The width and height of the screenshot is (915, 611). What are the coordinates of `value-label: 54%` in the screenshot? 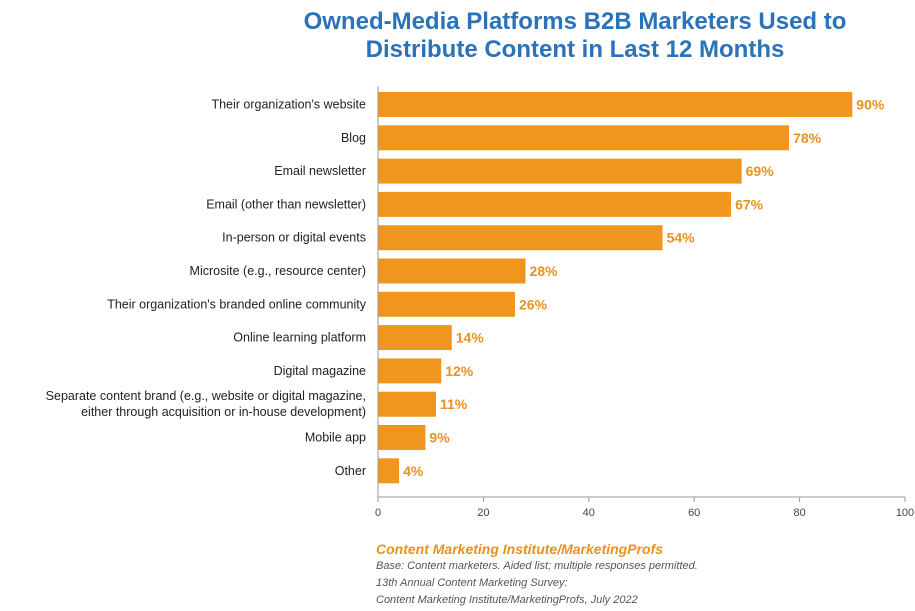 It's located at (681, 238).